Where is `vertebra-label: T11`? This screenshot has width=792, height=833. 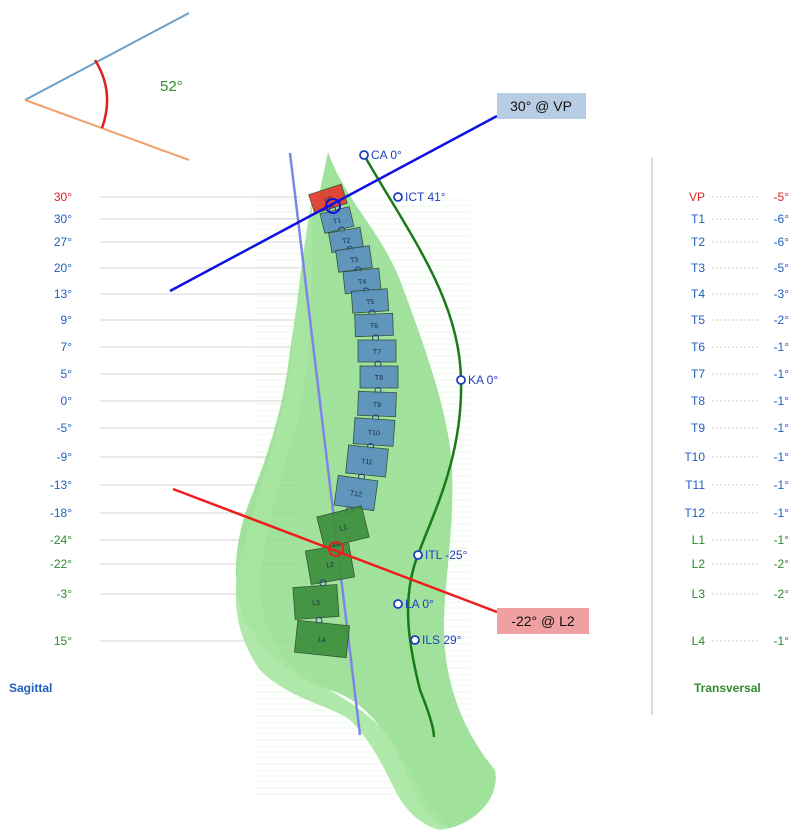 vertebra-label: T11 is located at coordinates (367, 462).